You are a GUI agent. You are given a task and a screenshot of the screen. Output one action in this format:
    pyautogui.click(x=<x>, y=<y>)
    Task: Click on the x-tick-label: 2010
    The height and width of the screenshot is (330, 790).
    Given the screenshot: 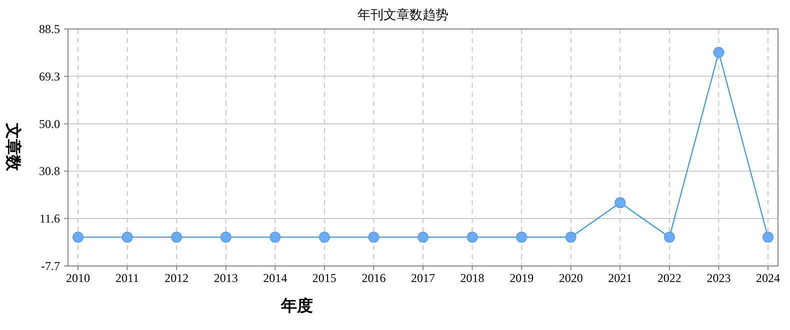 What is the action you would take?
    pyautogui.click(x=78, y=278)
    